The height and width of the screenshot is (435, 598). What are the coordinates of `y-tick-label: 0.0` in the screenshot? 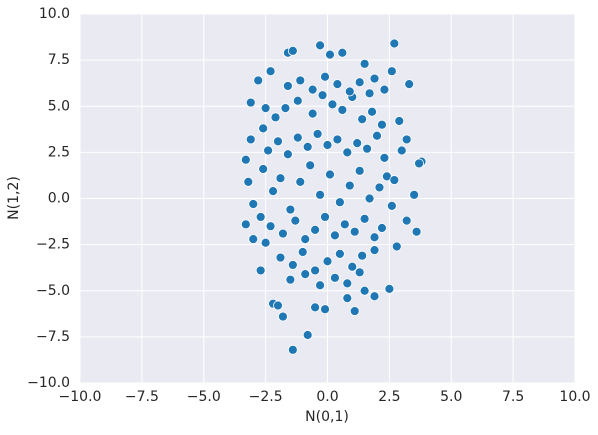 It's located at (59, 199).